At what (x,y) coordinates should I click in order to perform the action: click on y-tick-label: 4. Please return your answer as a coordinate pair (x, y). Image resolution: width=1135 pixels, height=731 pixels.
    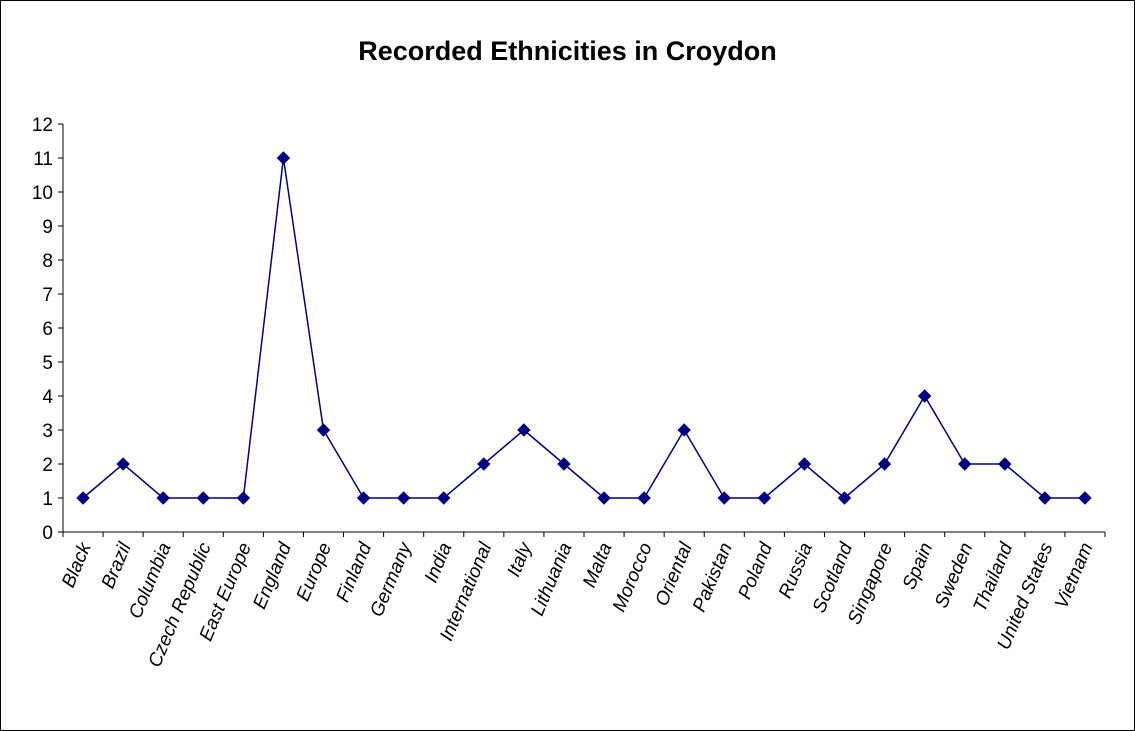
    Looking at the image, I should click on (47, 397).